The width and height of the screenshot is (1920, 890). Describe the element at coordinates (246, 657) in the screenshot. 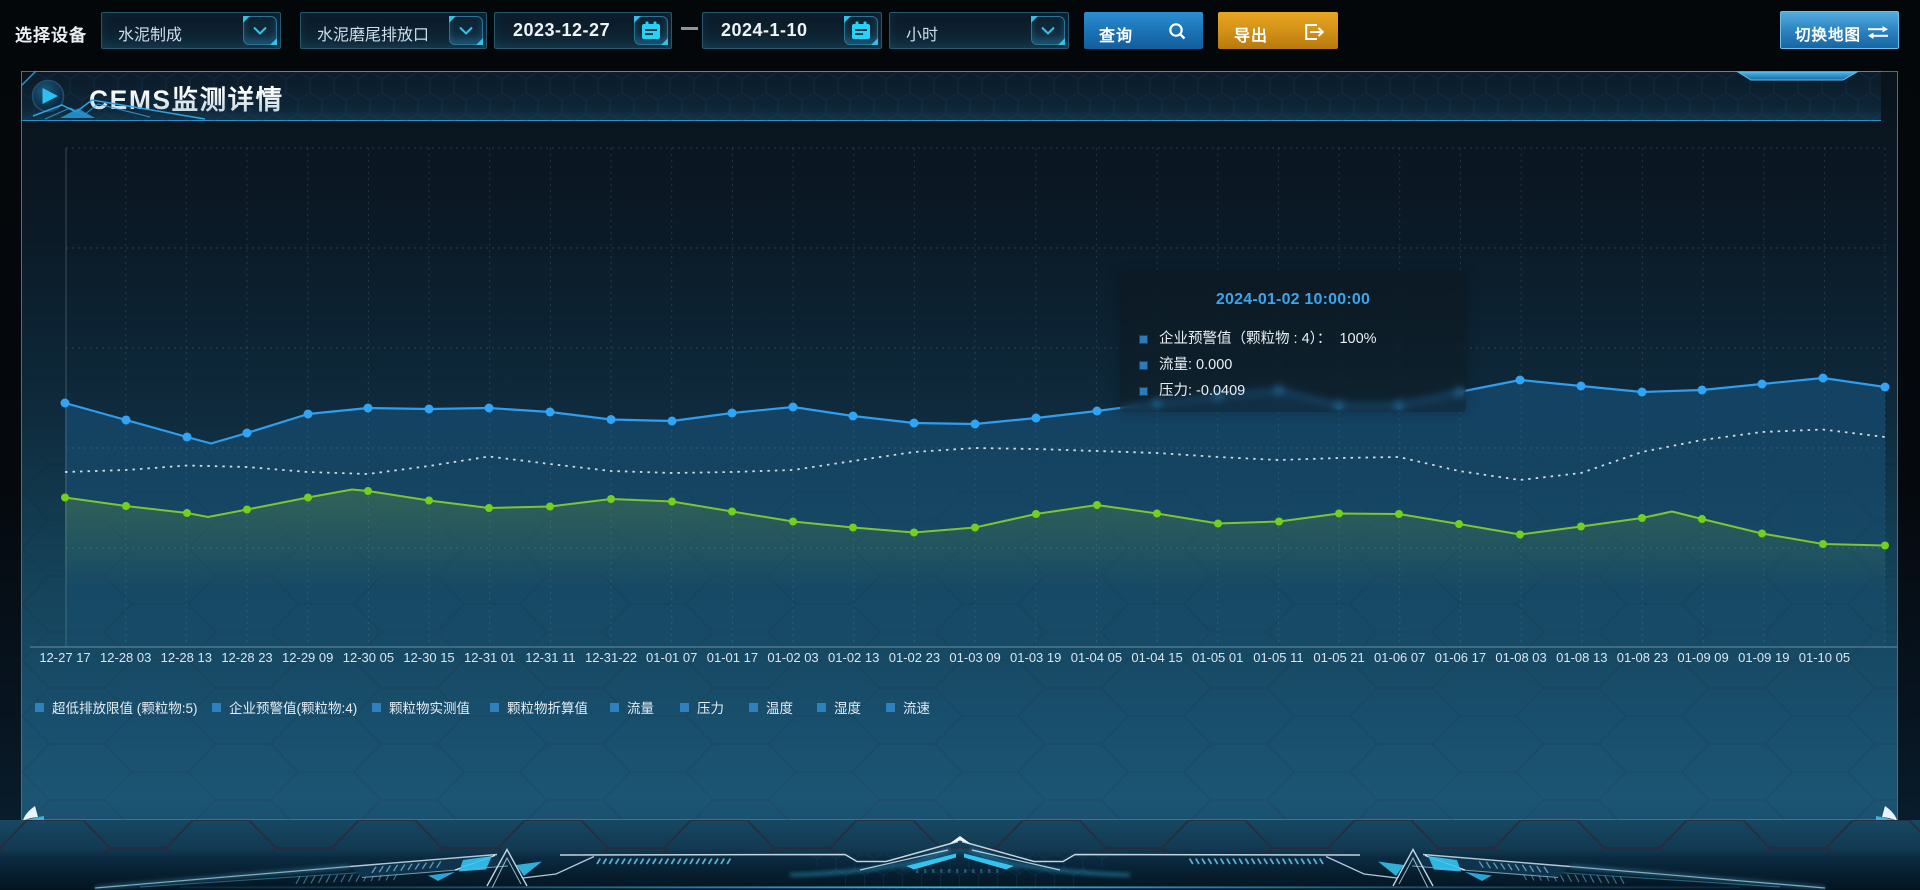

I see `svg-text: 12-28 23` at that location.